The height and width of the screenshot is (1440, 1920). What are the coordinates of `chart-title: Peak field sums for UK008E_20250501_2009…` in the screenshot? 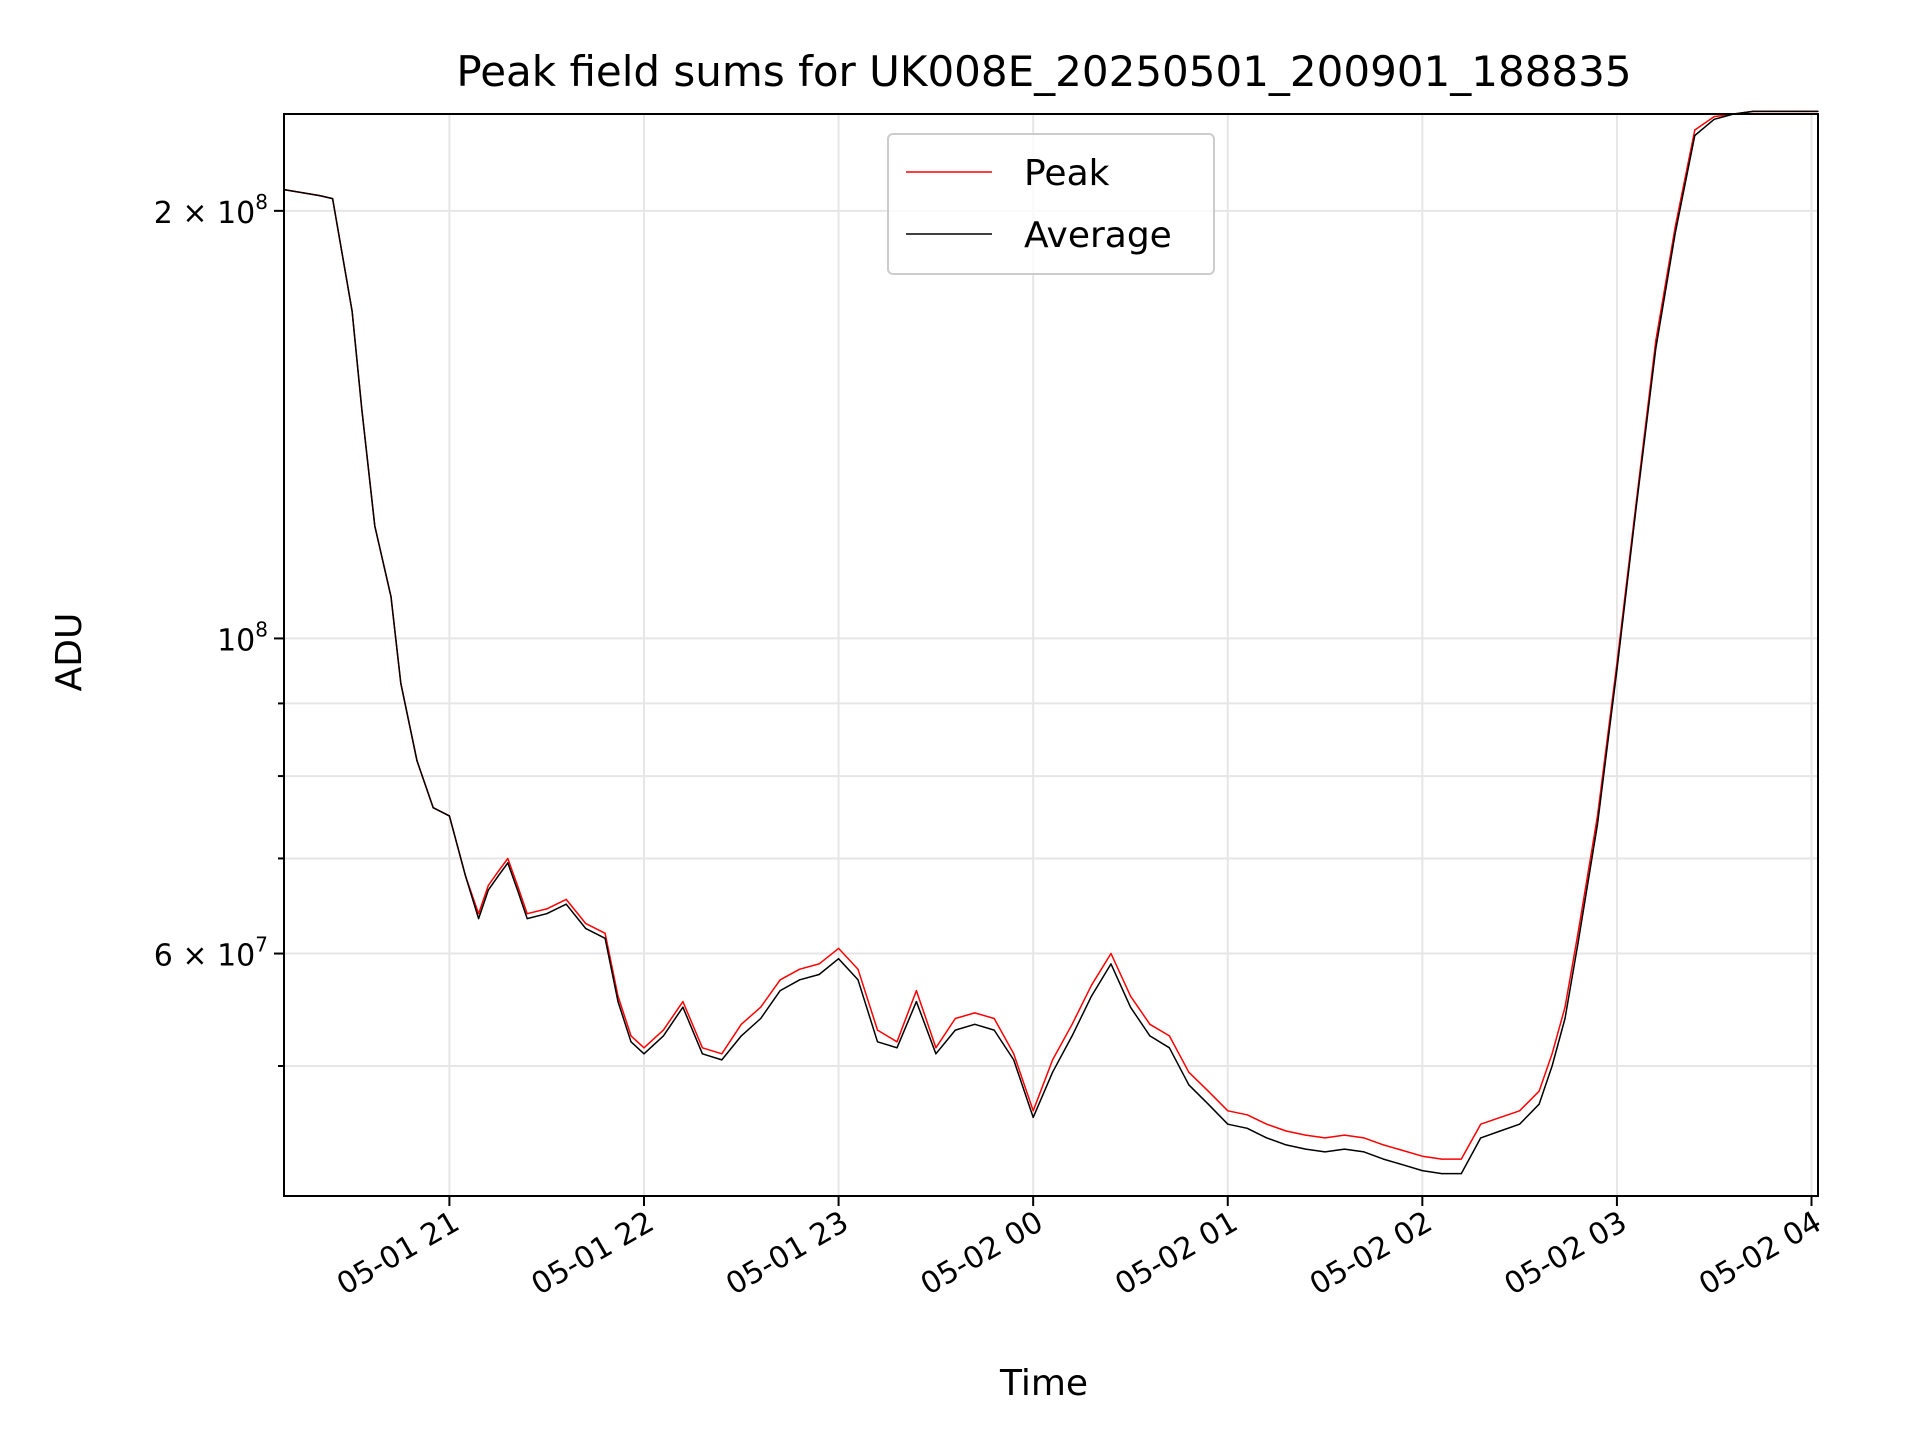 It's located at (1043, 71).